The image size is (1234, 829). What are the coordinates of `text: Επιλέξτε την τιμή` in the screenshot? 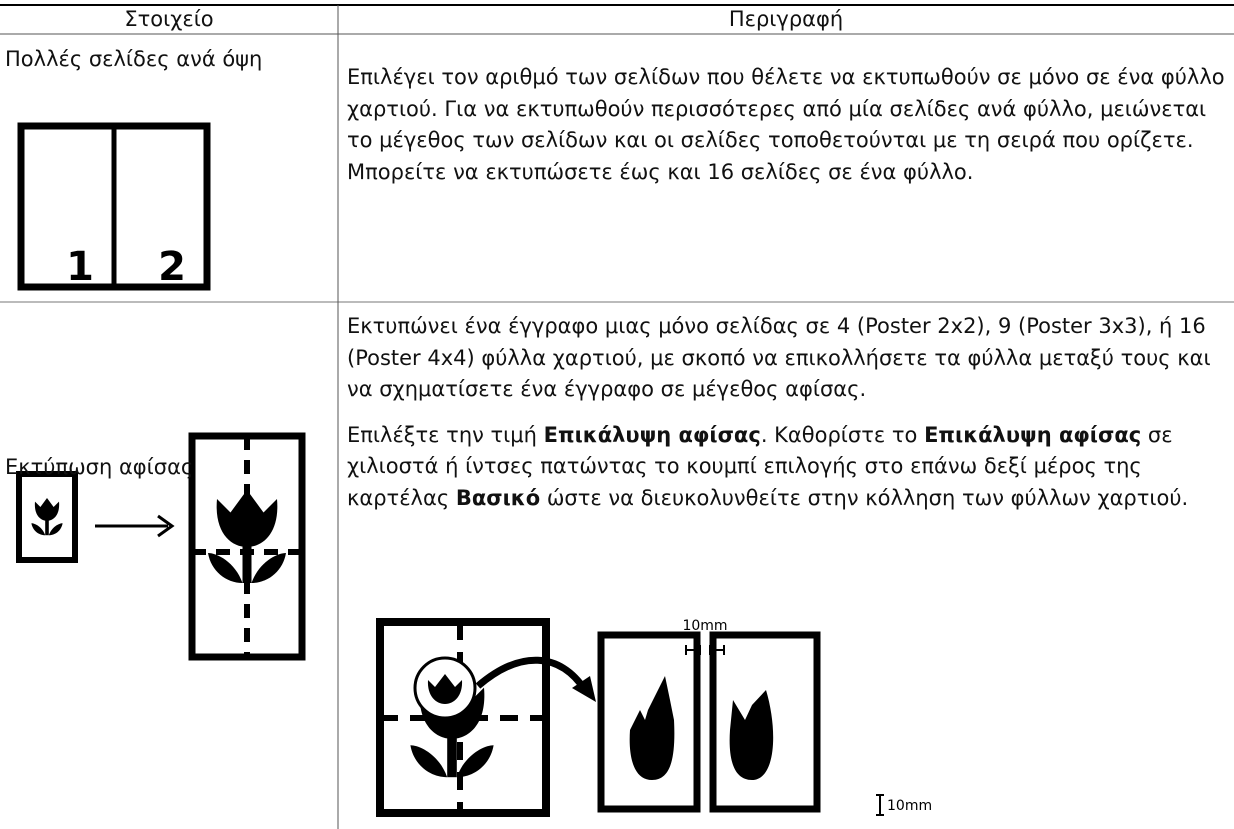 It's located at (445, 434).